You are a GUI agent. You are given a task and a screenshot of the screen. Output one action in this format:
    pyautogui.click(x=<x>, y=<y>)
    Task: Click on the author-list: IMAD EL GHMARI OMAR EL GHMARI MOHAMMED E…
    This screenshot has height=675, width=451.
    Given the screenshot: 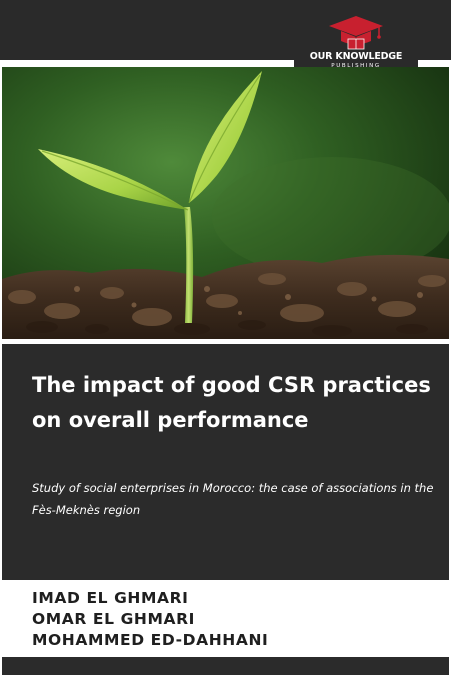 What is the action you would take?
    pyautogui.click(x=232, y=619)
    